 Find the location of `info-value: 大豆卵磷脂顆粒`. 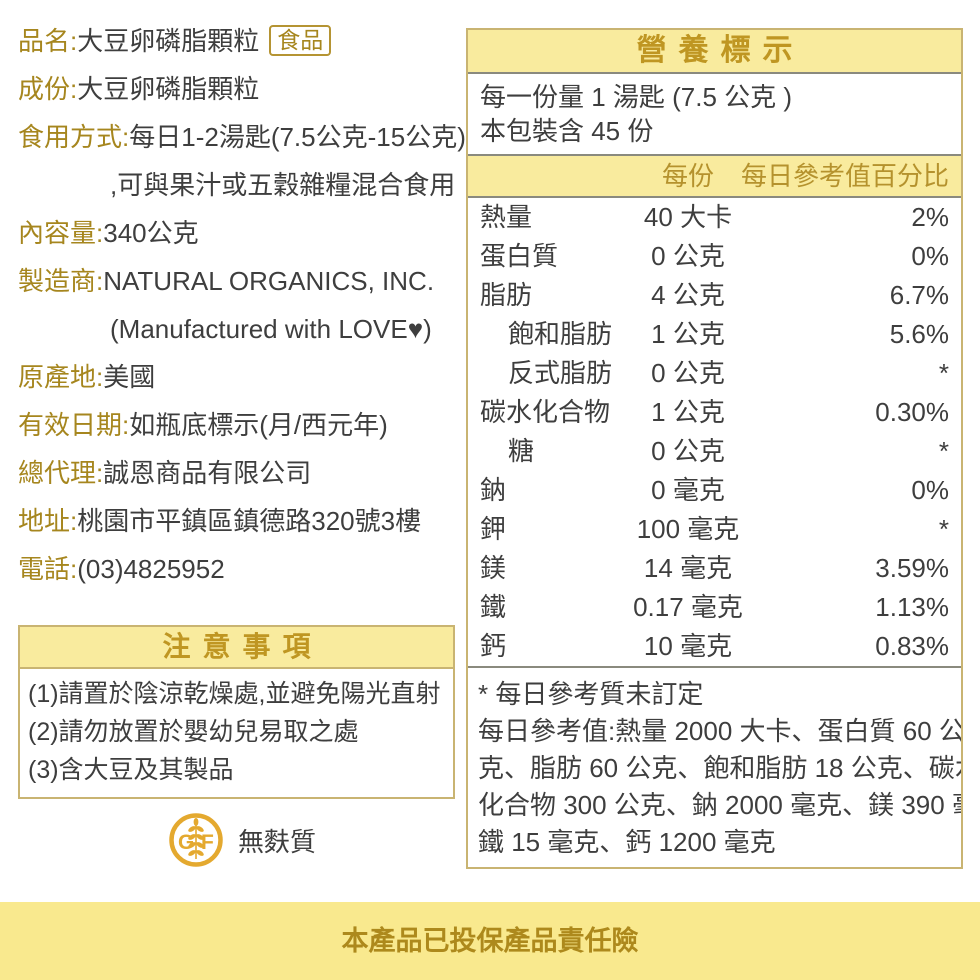

info-value: 大豆卵磷脂顆粒 is located at coordinates (168, 41).